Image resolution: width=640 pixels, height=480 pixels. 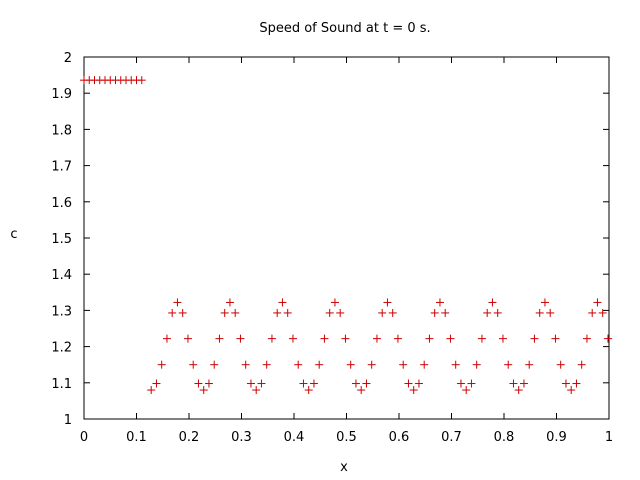 I want to click on x-tick-label: 0, so click(x=84, y=437).